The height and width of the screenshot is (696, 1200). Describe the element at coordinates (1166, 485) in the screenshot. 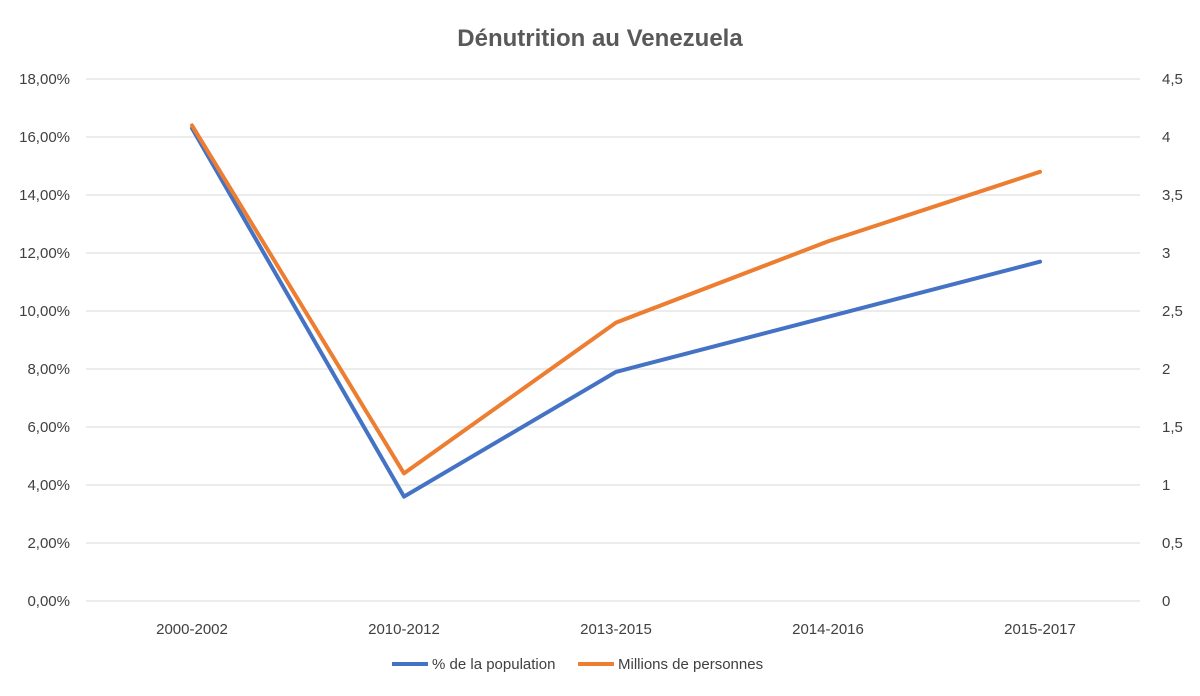

I see `right-tick-label: 1` at that location.